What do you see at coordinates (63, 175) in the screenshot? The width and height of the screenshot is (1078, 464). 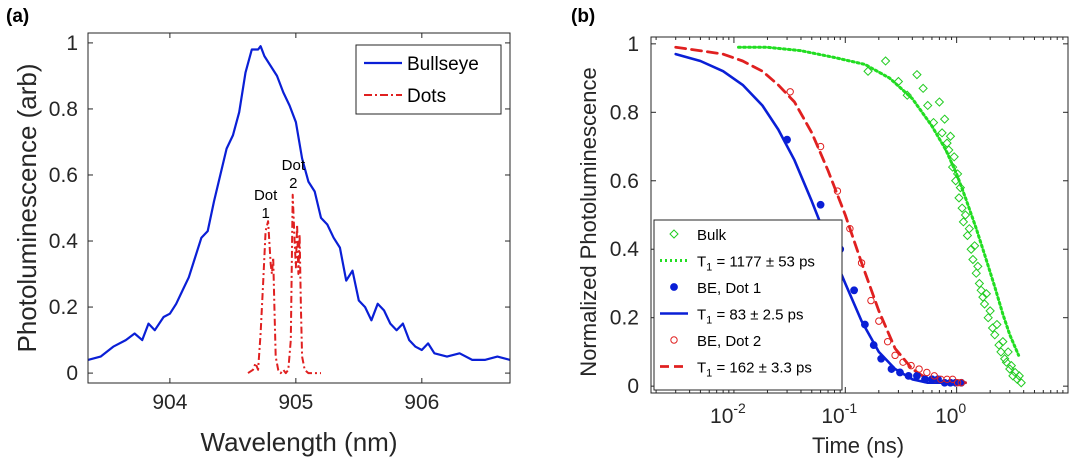 I see `y-tick-label: 0.6` at bounding box center [63, 175].